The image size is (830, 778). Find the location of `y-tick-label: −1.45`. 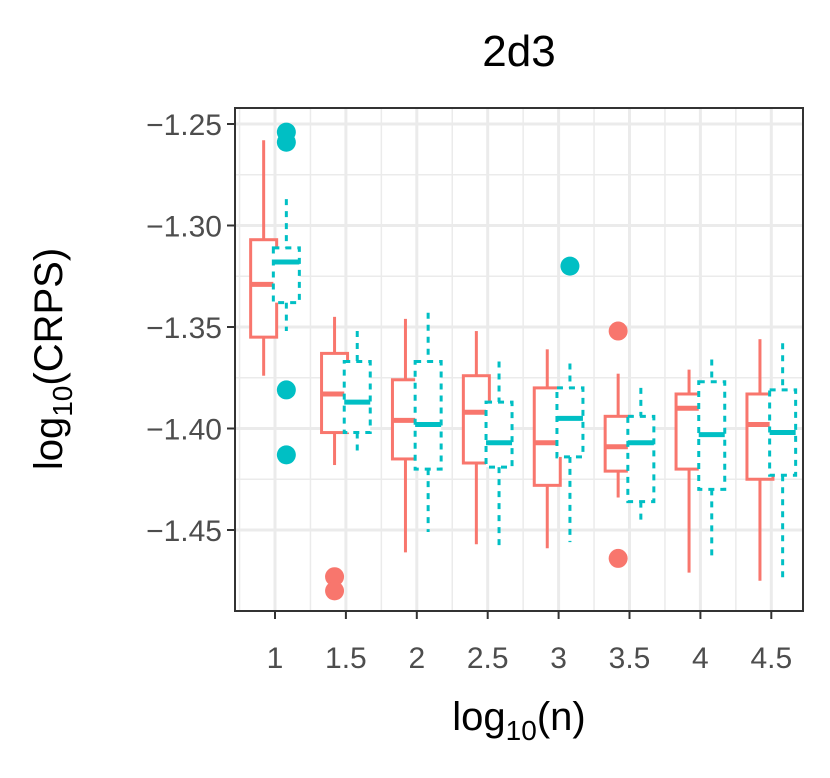

y-tick-label: −1.45 is located at coordinates (184, 531).